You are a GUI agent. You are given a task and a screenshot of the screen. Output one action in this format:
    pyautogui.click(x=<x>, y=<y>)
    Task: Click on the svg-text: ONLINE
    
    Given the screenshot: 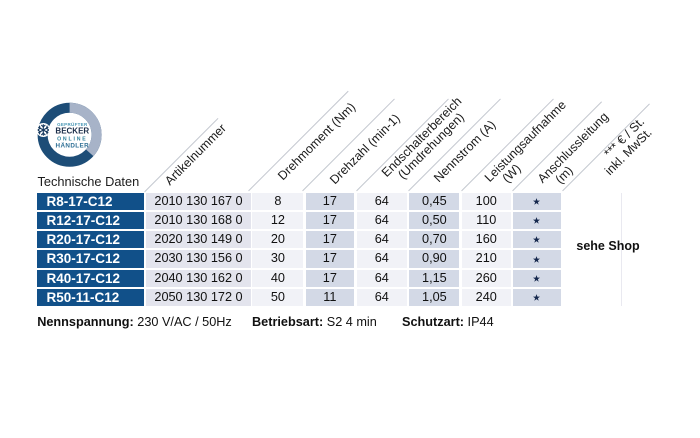 What is the action you would take?
    pyautogui.click(x=72, y=140)
    